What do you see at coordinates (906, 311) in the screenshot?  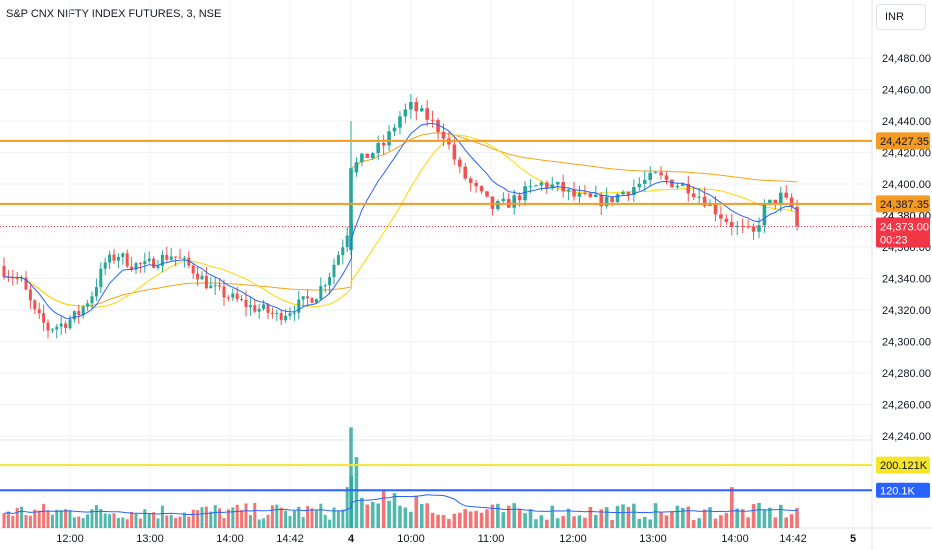 I see `price-tick-label: 24,320.00` at bounding box center [906, 311].